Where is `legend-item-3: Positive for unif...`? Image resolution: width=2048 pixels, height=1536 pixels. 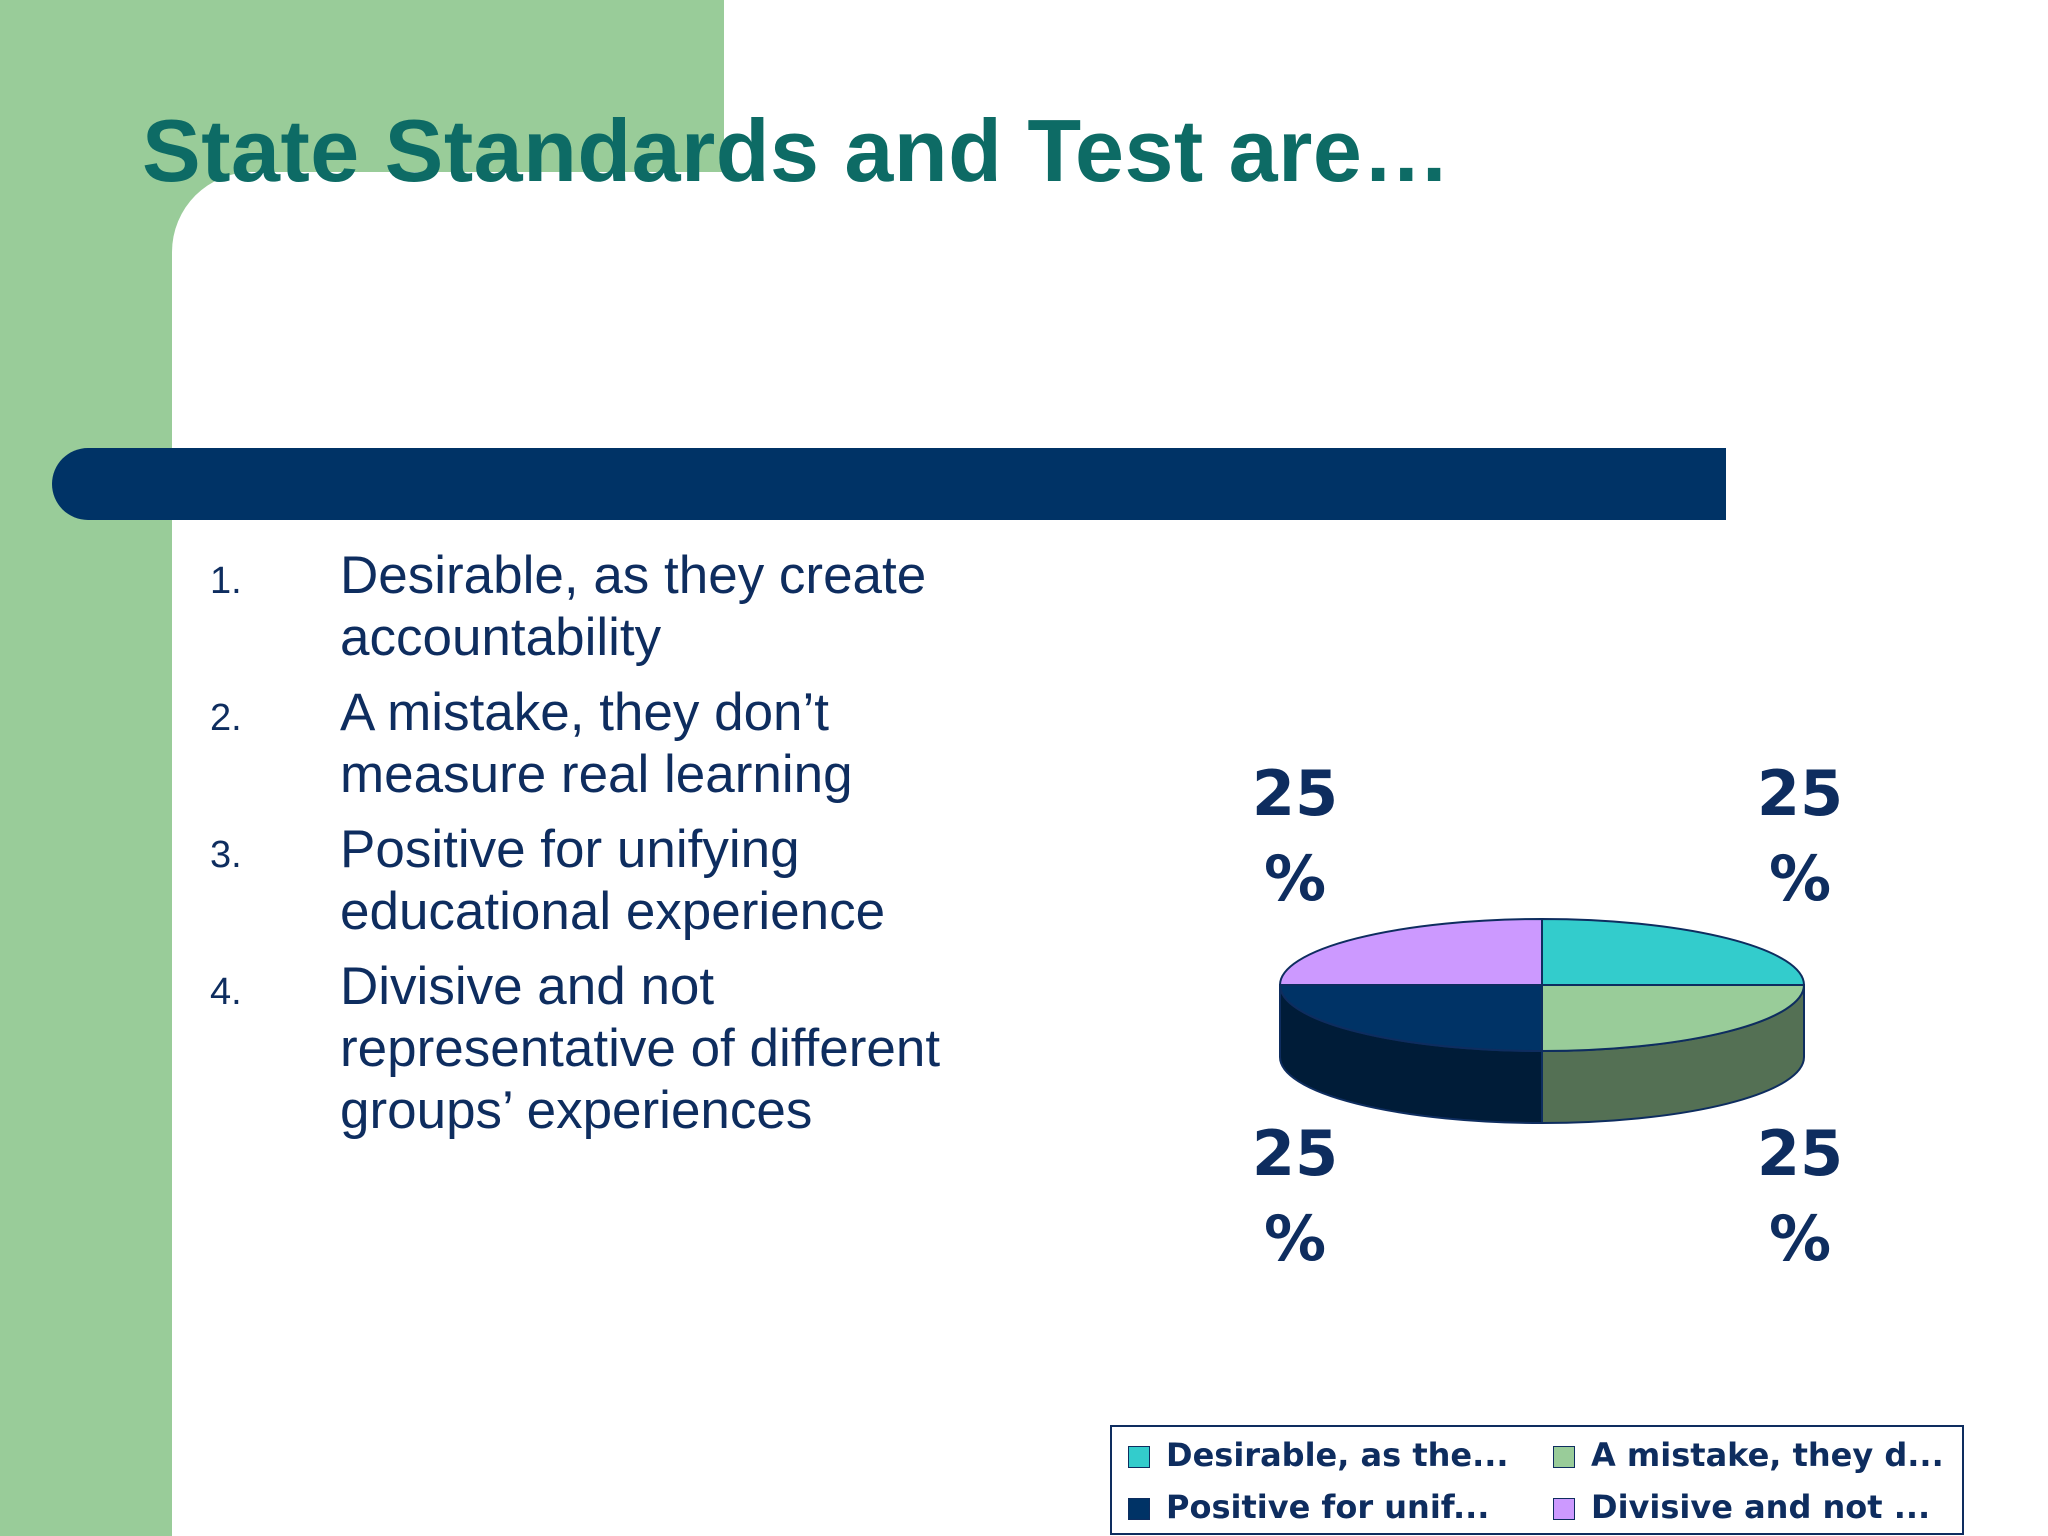 legend-item-3: Positive for unif... is located at coordinates (1308, 1507).